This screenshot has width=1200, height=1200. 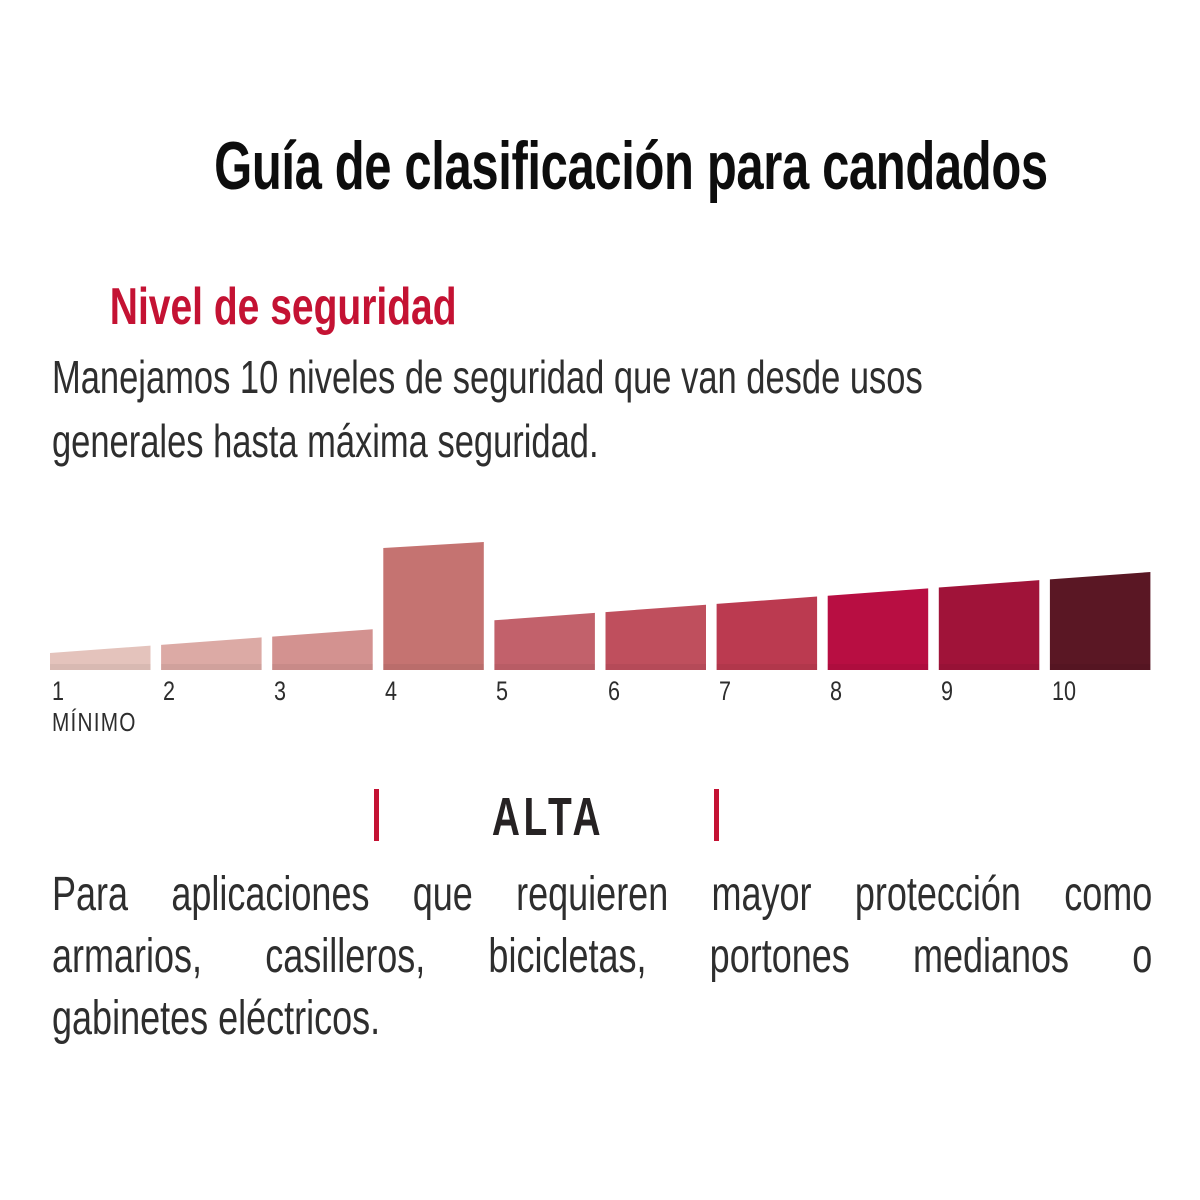 What do you see at coordinates (216, 1018) in the screenshot?
I see `description-line-3: gabinetes eléctricos.` at bounding box center [216, 1018].